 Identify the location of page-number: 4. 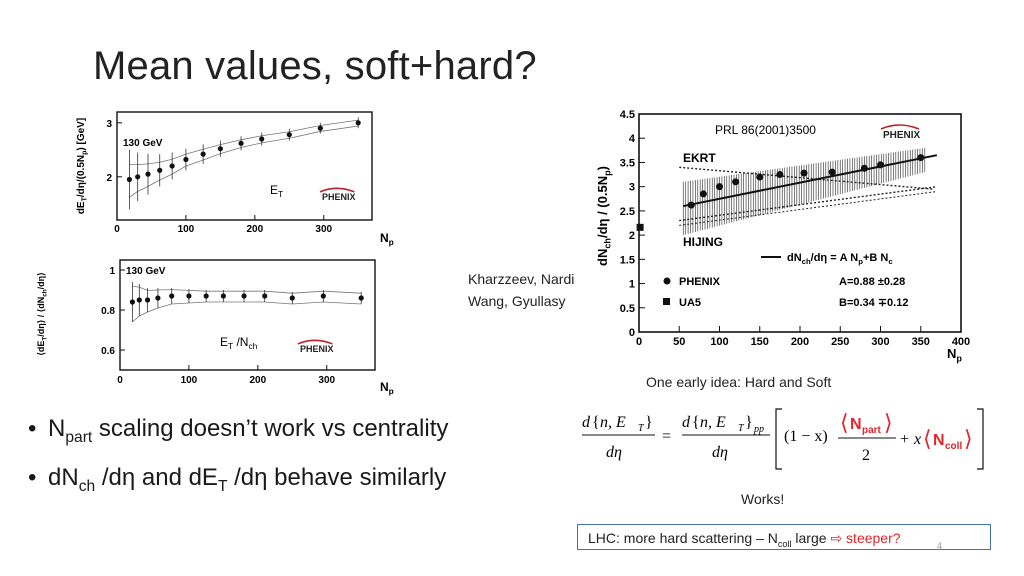
(940, 546).